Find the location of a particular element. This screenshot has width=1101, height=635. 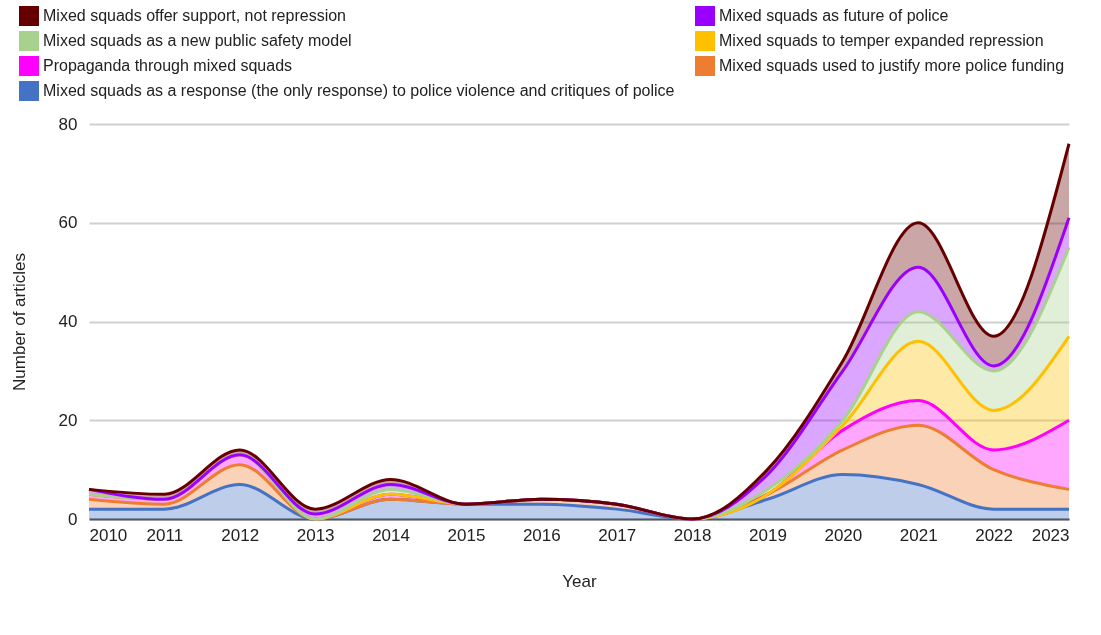

legend-label: Propaganda through mixed squads is located at coordinates (168, 65).